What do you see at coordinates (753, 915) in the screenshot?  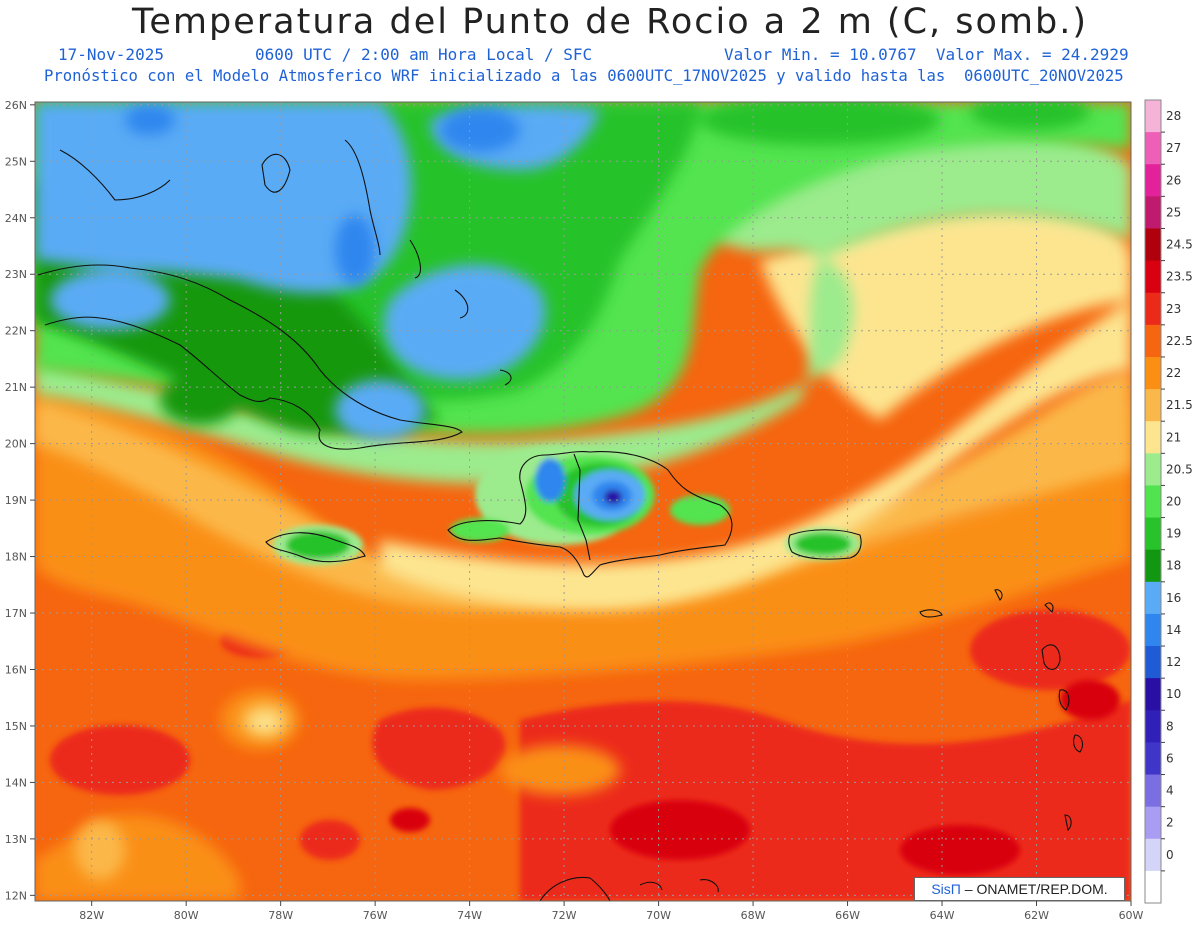 I see `lon-label: 68W` at bounding box center [753, 915].